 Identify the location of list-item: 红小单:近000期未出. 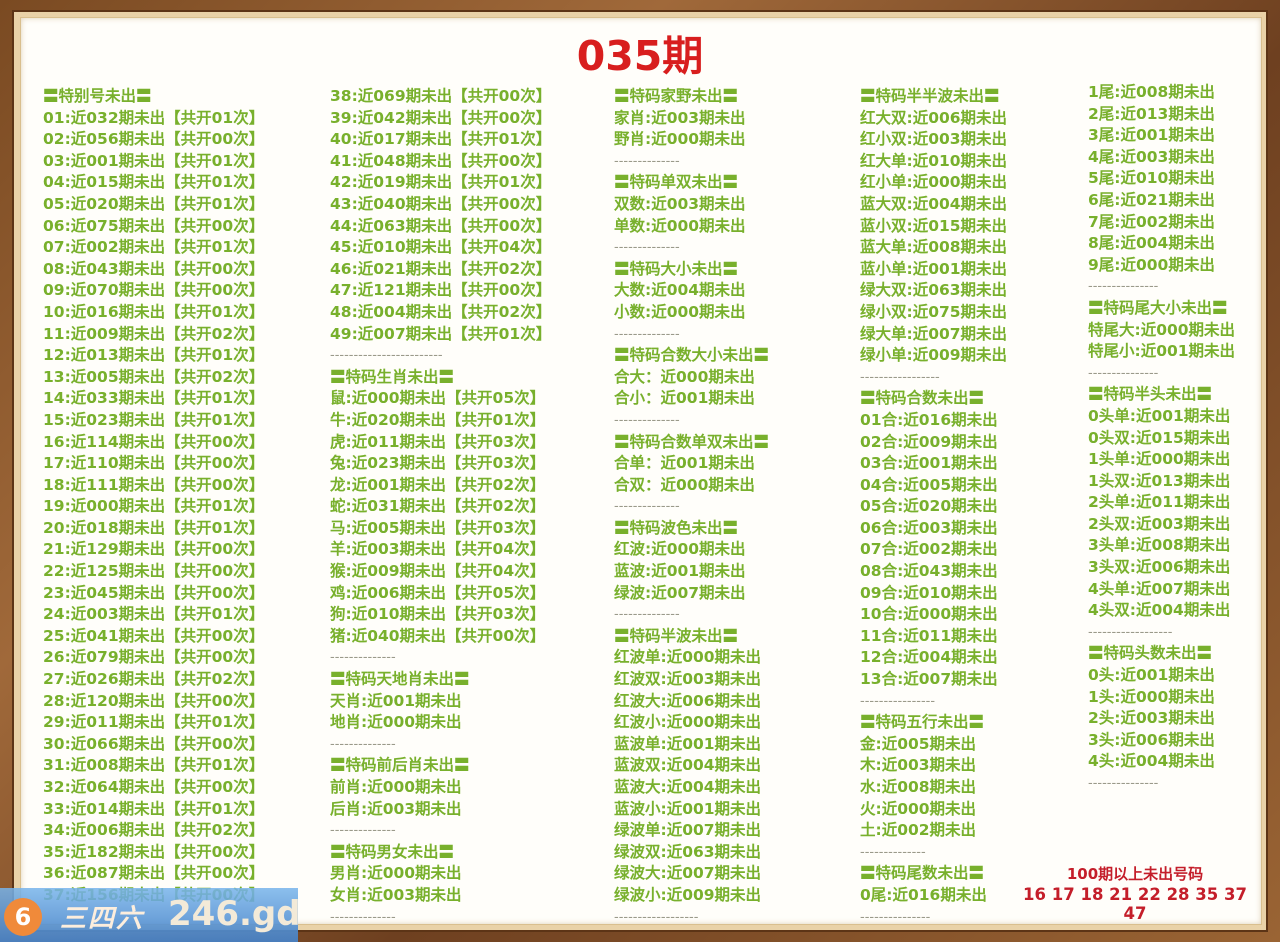
(934, 182).